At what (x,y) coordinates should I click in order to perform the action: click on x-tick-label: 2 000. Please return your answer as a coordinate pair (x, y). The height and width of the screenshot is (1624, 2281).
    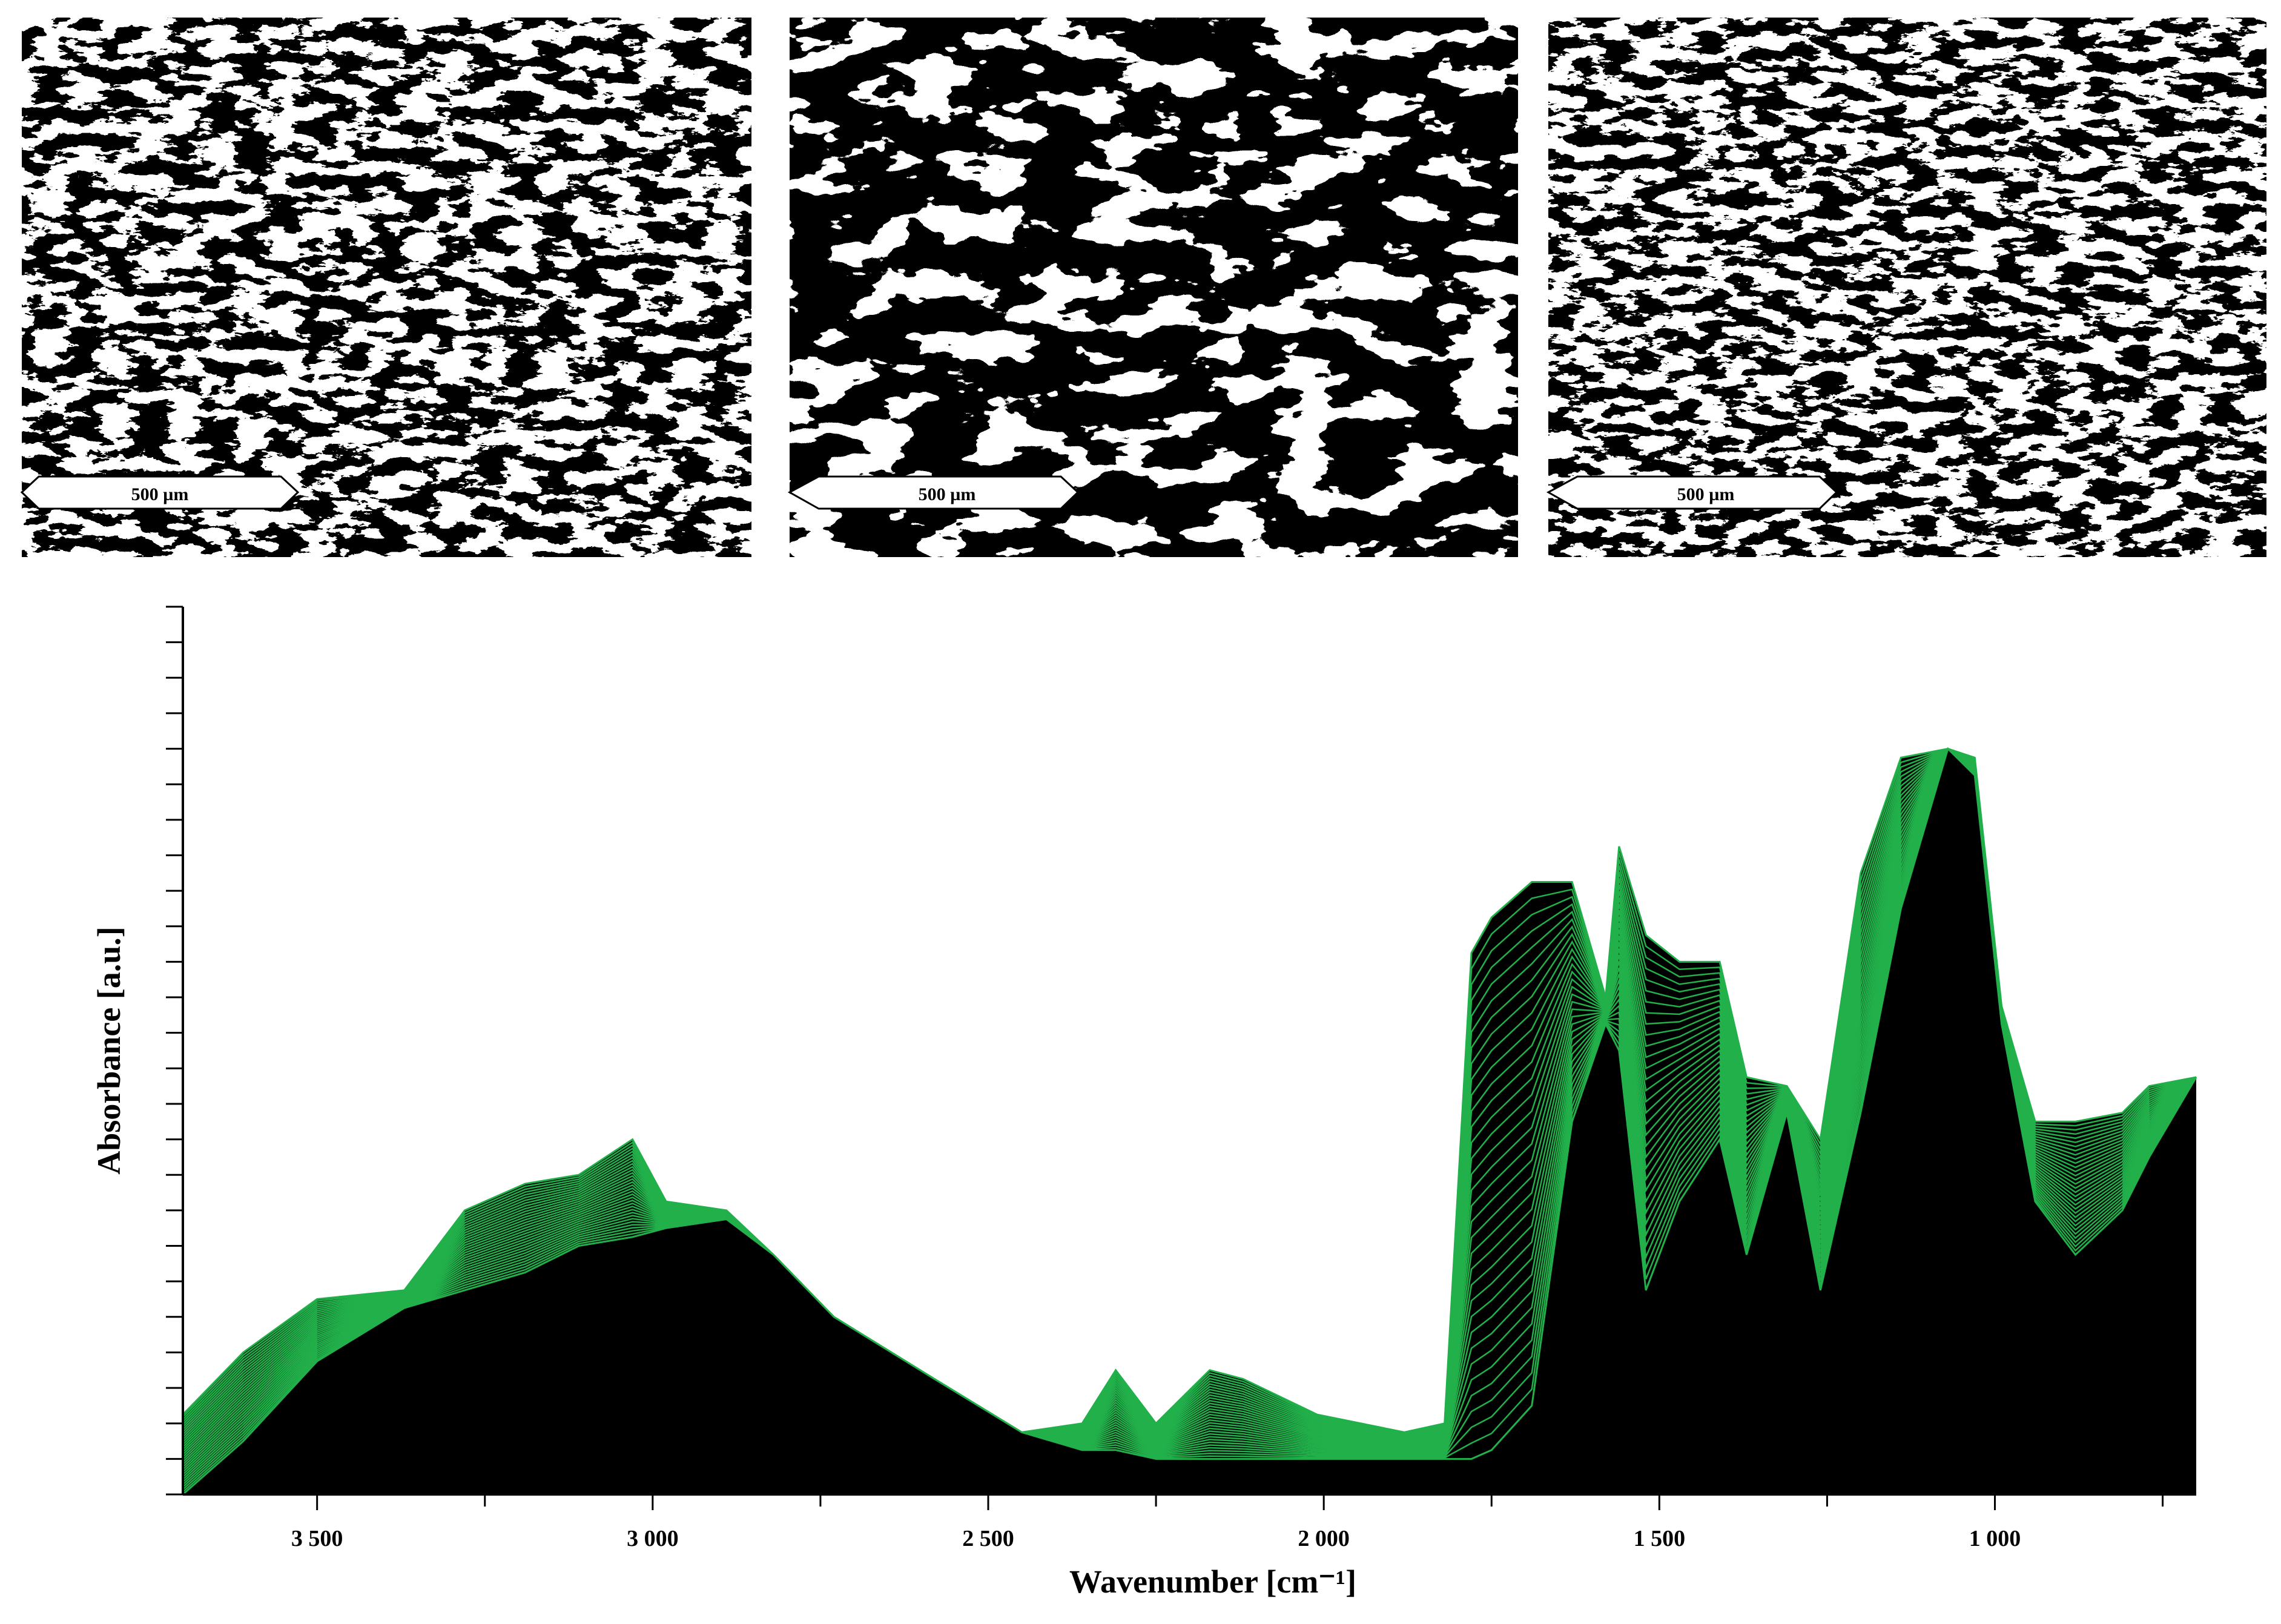
    Looking at the image, I should click on (1324, 1538).